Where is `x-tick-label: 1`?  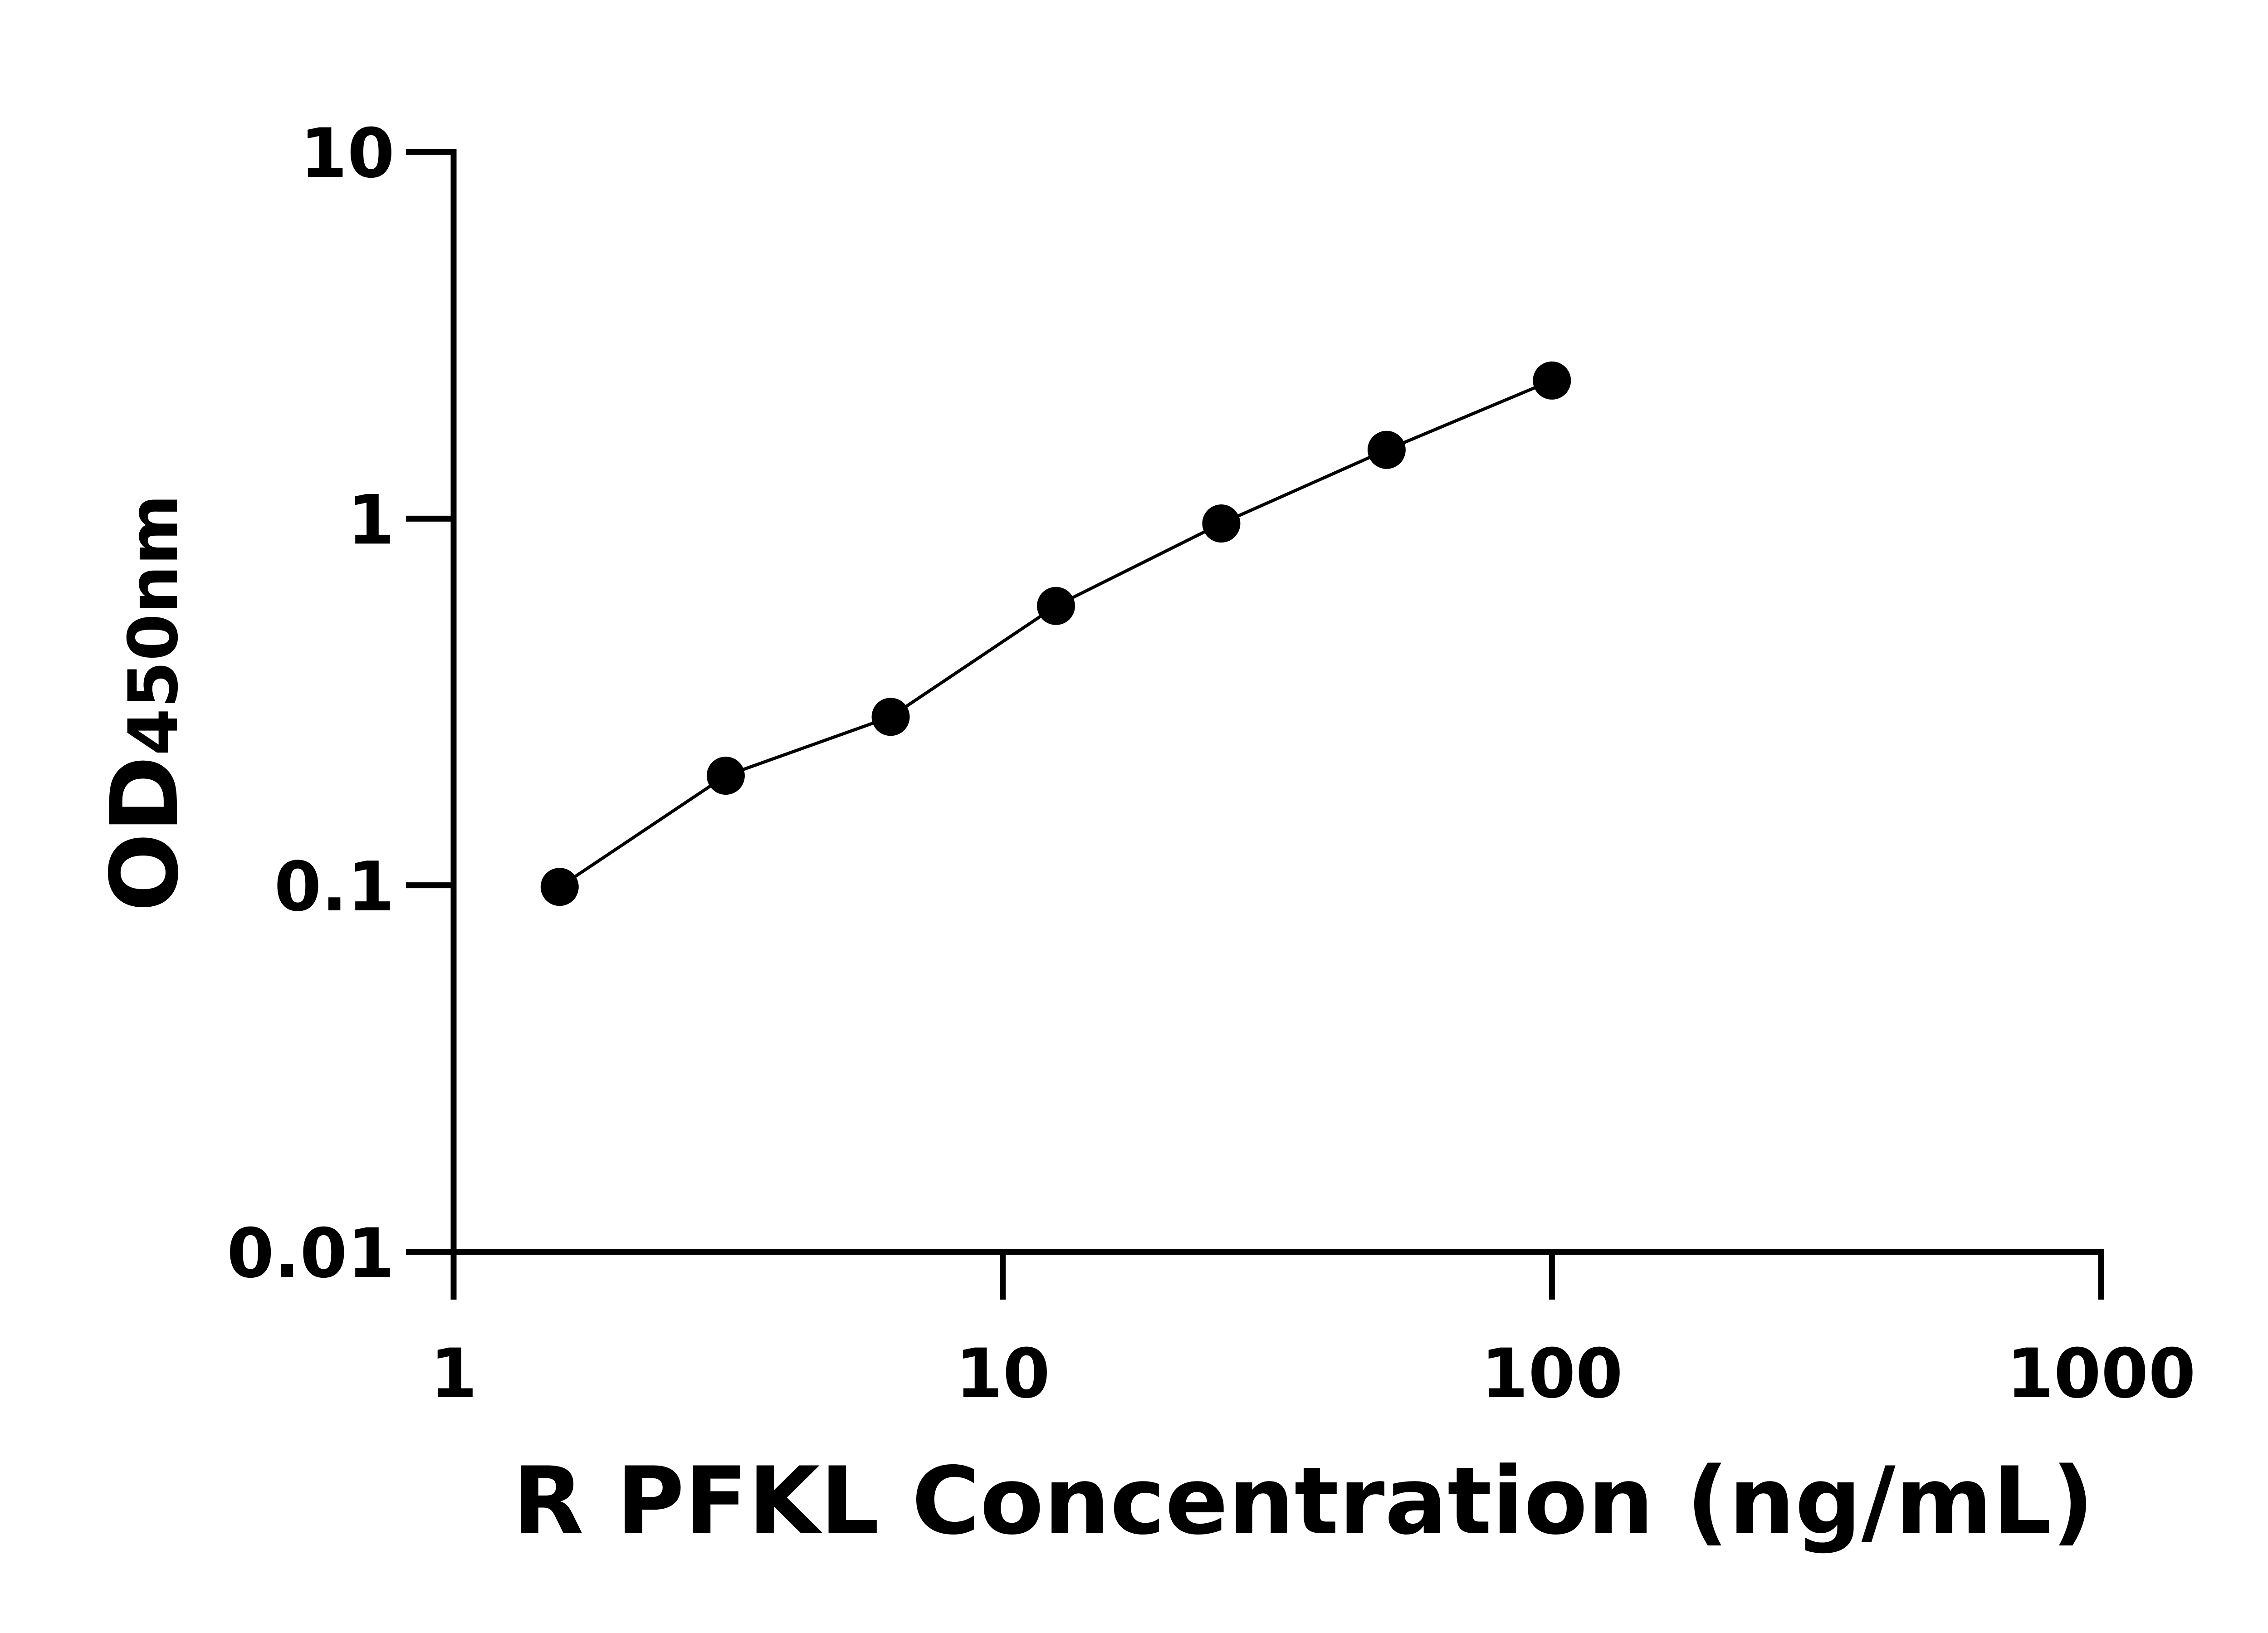 x-tick-label: 1 is located at coordinates (454, 1374).